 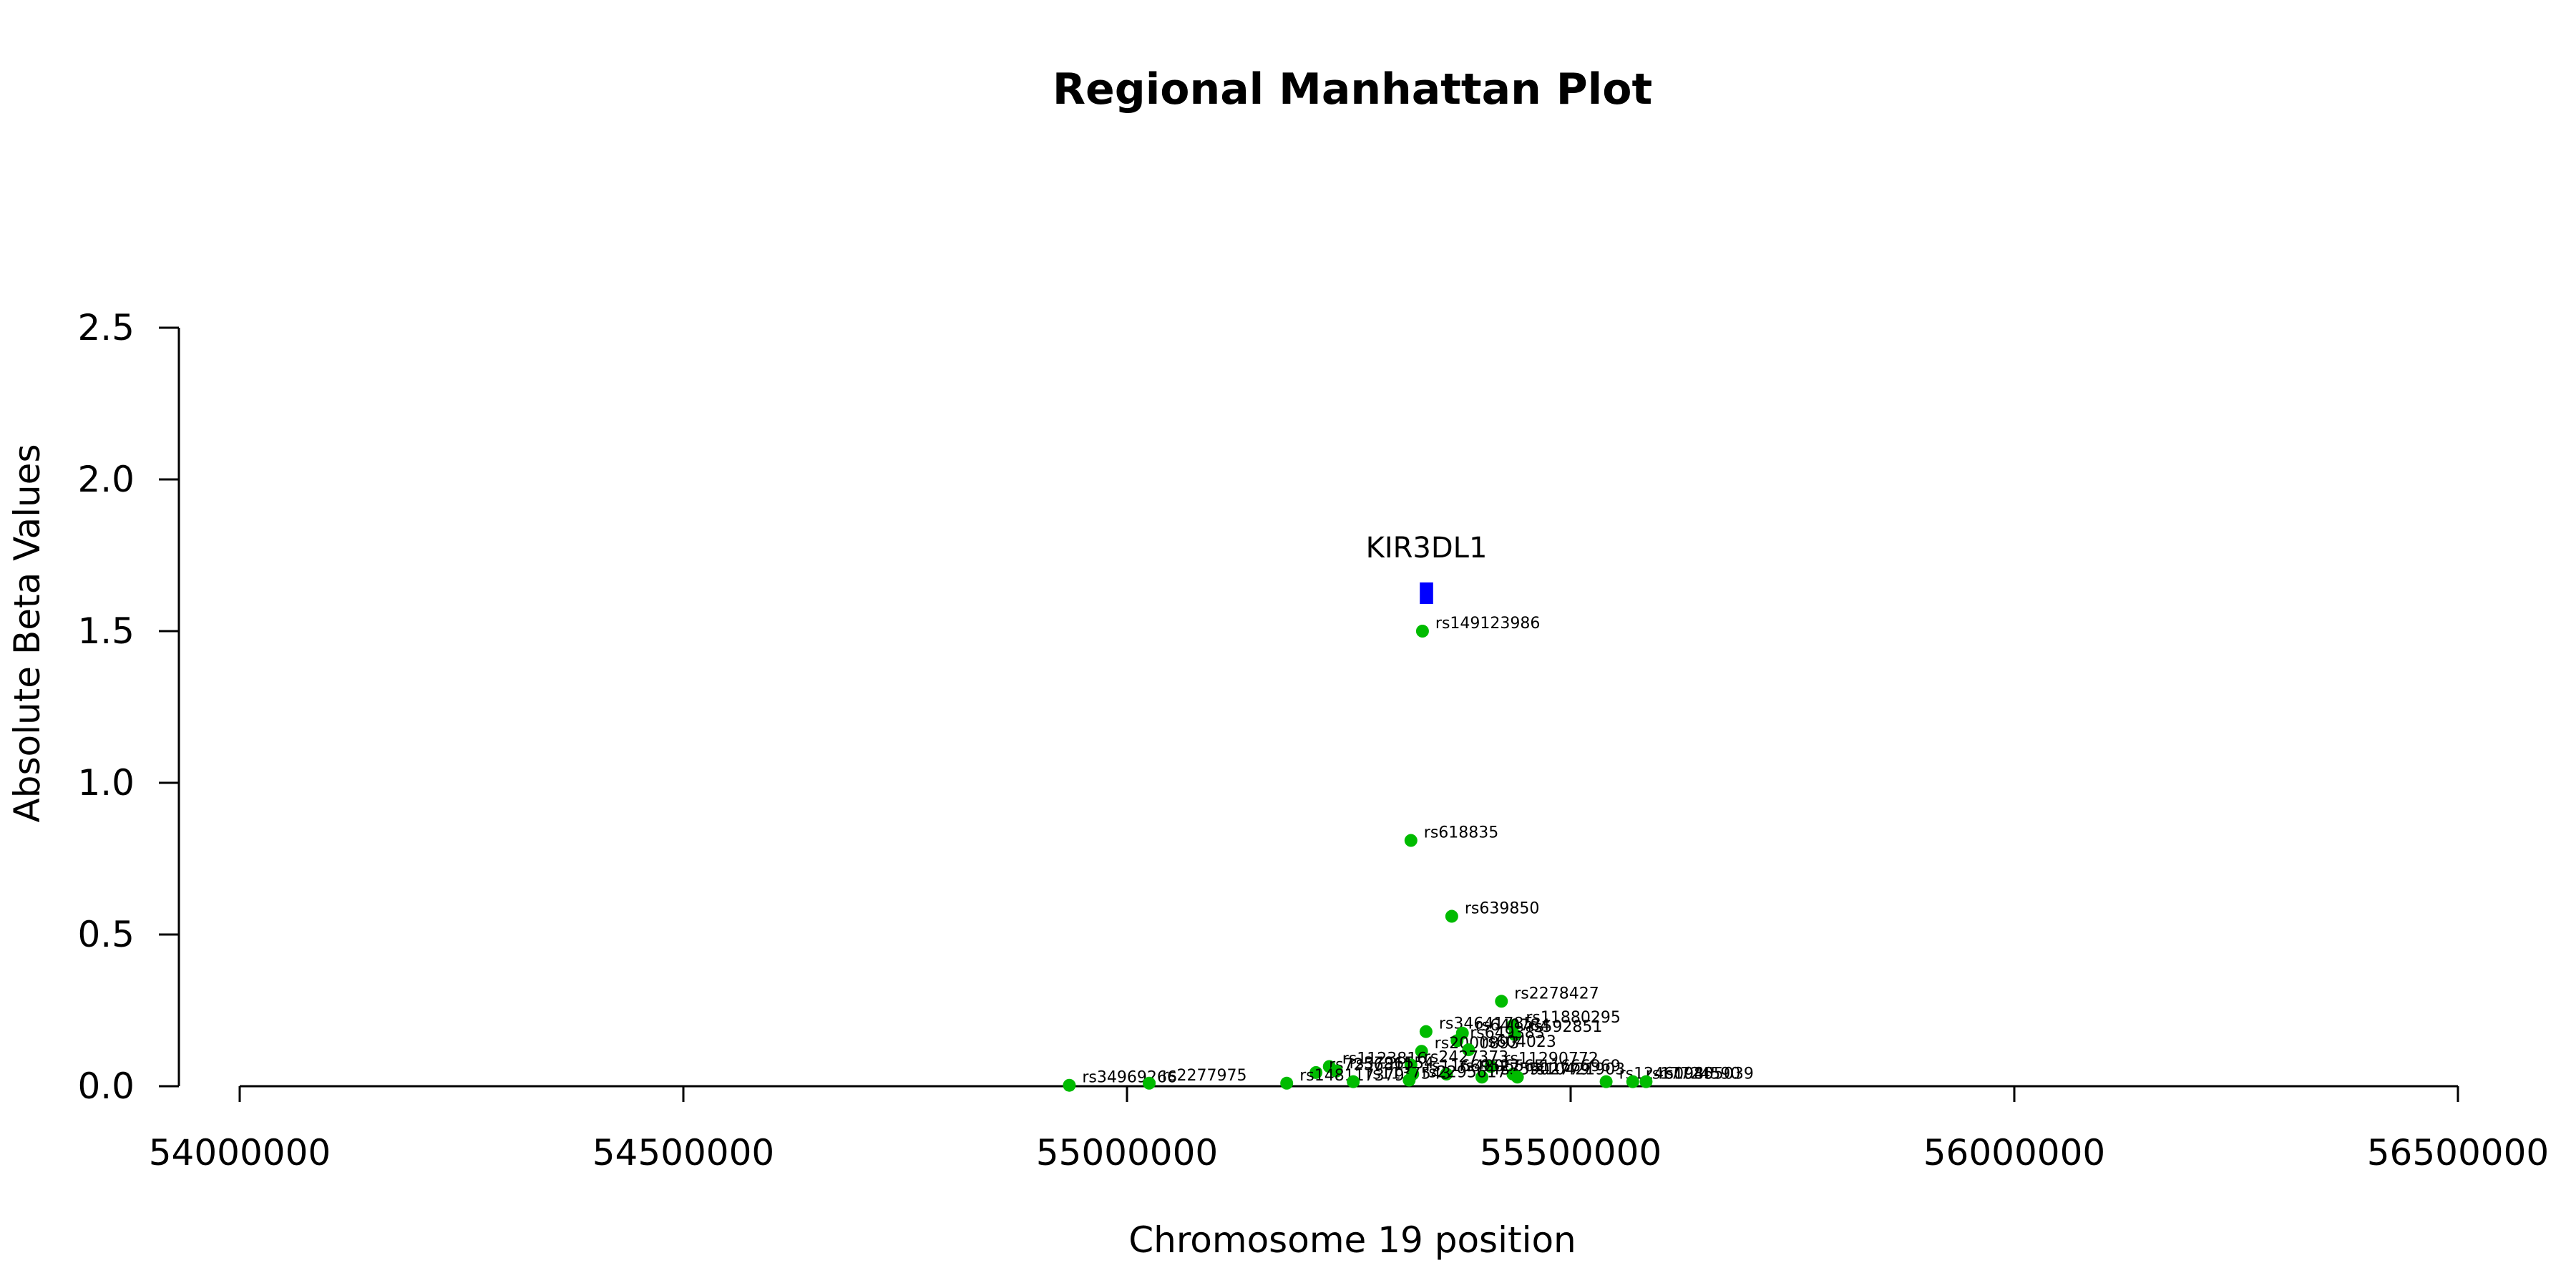 I want to click on snp-label: rs35902779, so click(x=1542, y=1069).